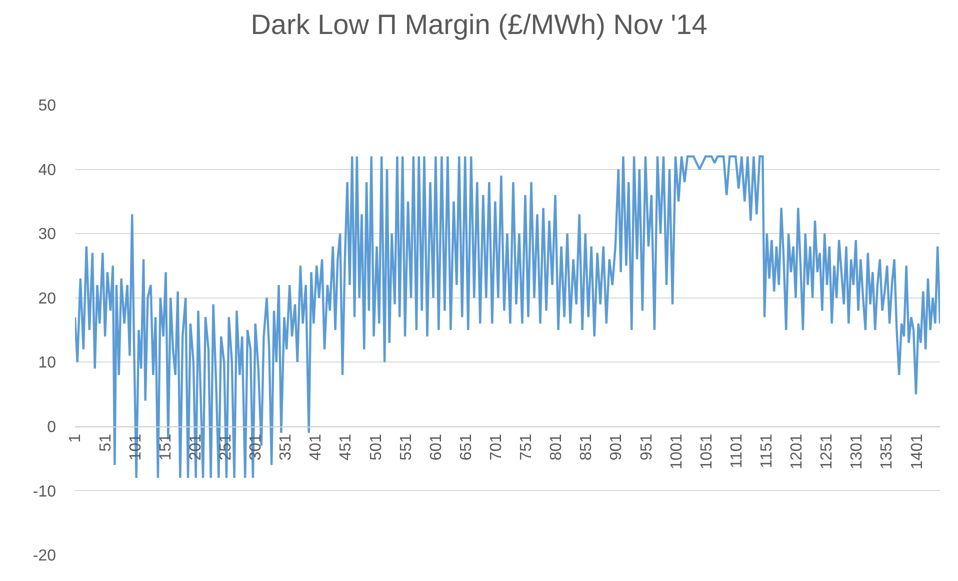 The image size is (958, 581). Describe the element at coordinates (677, 452) in the screenshot. I see `x-tick-label: 1001` at that location.